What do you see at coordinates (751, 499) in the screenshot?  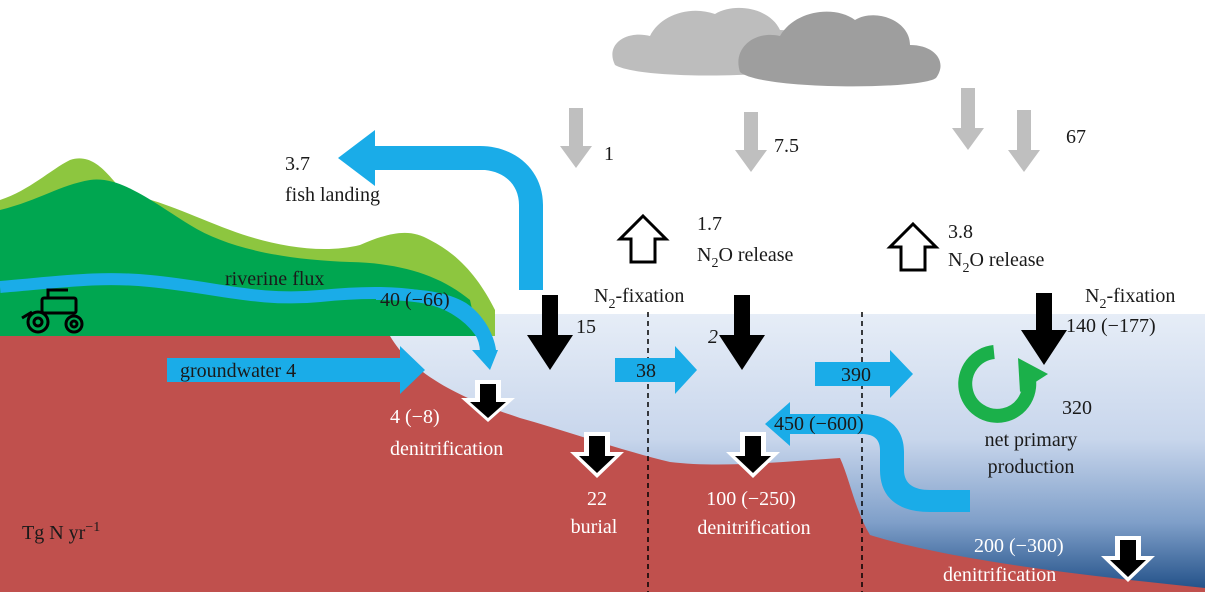 I see `shelf-denitrification-value: 100 (−250)` at bounding box center [751, 499].